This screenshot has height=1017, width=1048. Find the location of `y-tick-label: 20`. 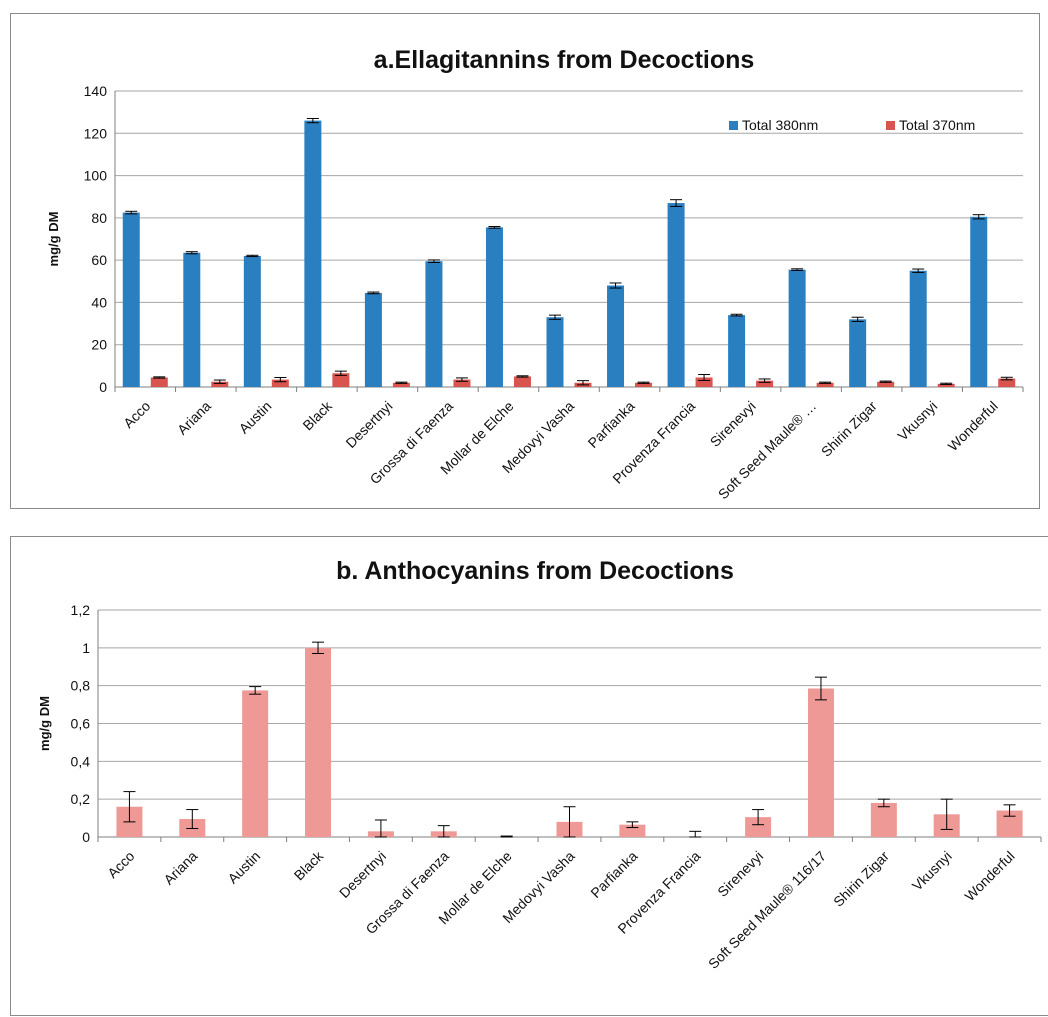

y-tick-label: 20 is located at coordinates (99, 345).